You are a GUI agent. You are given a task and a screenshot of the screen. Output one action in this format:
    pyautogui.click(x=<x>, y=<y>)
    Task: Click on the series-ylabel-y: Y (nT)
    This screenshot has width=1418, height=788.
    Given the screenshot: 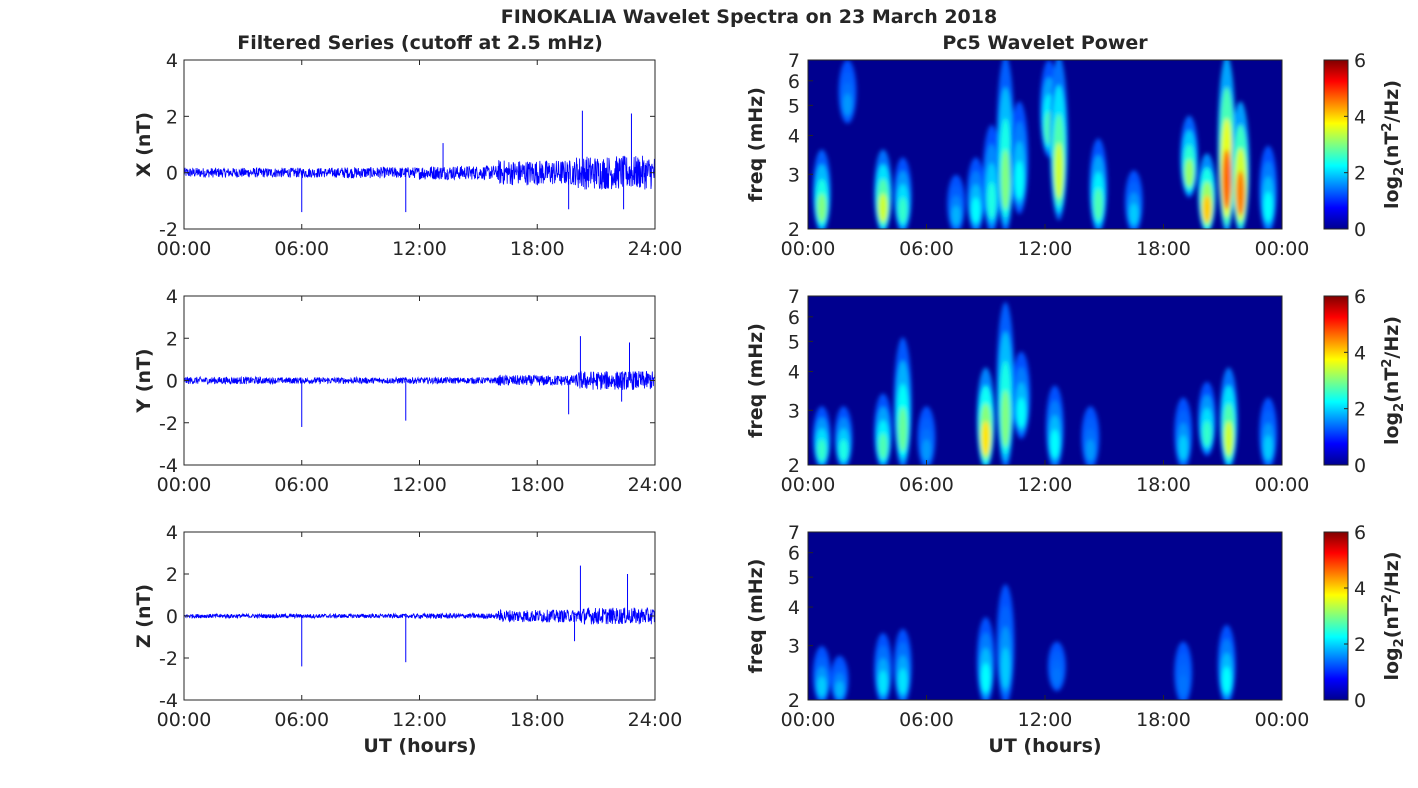 What is the action you would take?
    pyautogui.click(x=144, y=380)
    